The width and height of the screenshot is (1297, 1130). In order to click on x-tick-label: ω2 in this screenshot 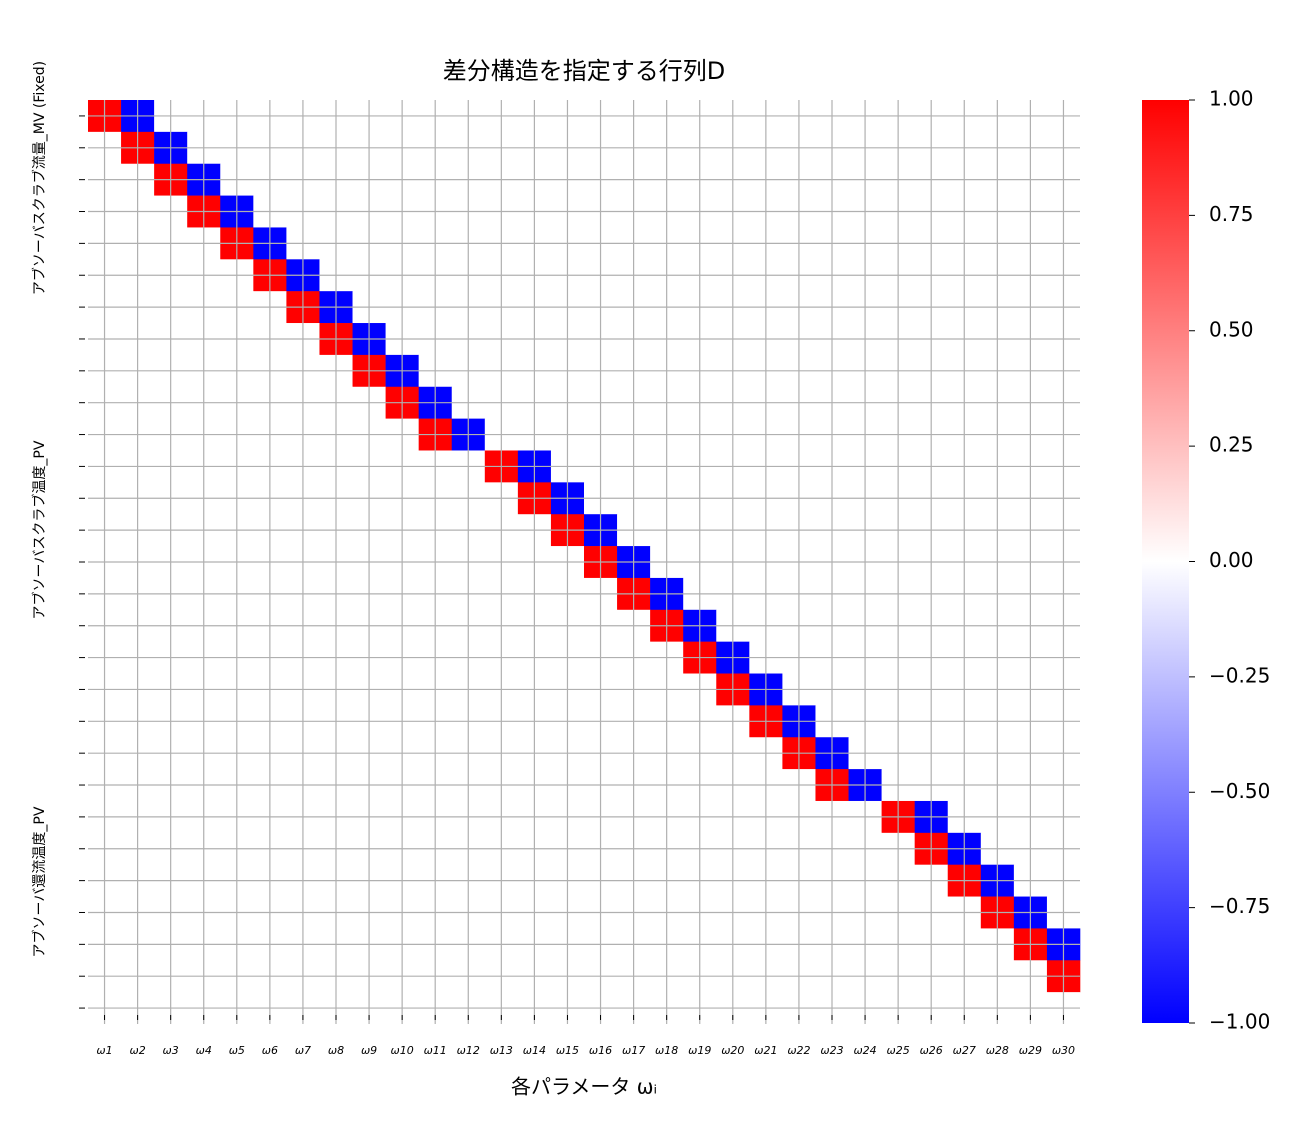, I will do `click(137, 1050)`.